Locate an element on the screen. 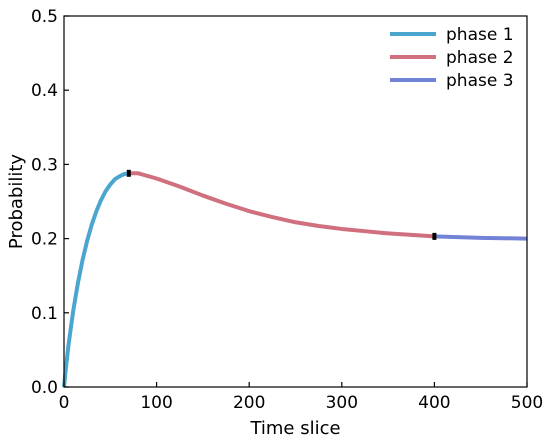 This screenshot has width=550, height=442. y-tick-label: 0.1 is located at coordinates (44, 314).